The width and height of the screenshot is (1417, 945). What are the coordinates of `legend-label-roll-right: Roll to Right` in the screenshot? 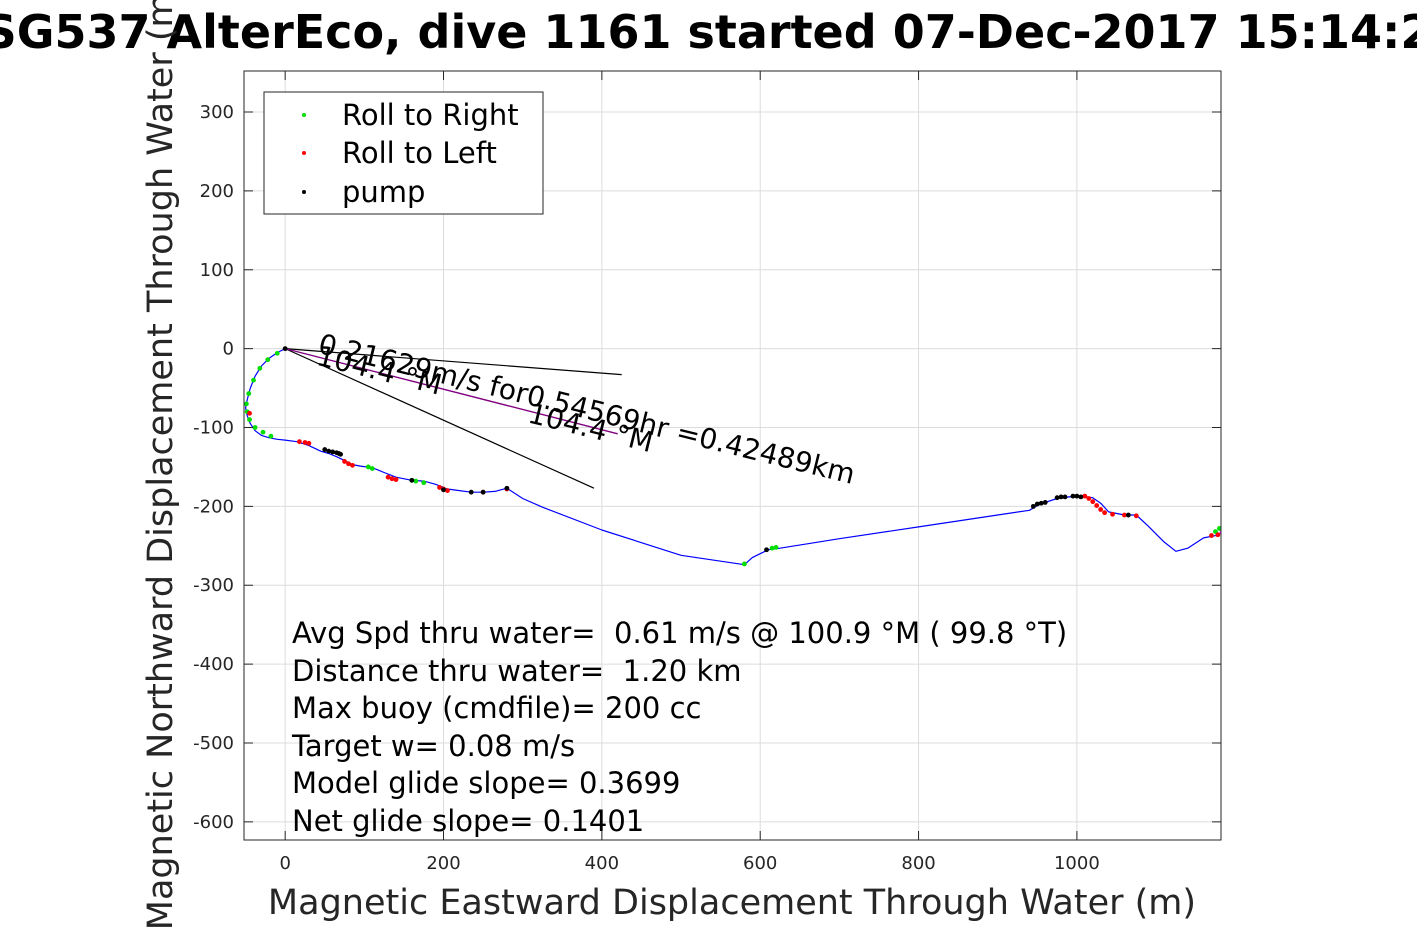 It's located at (430, 115).